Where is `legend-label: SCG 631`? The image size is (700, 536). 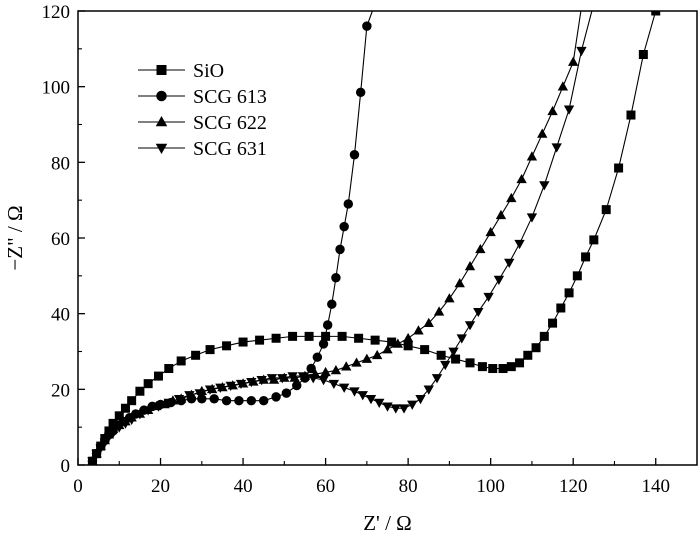
legend-label: SCG 631 is located at coordinates (230, 149).